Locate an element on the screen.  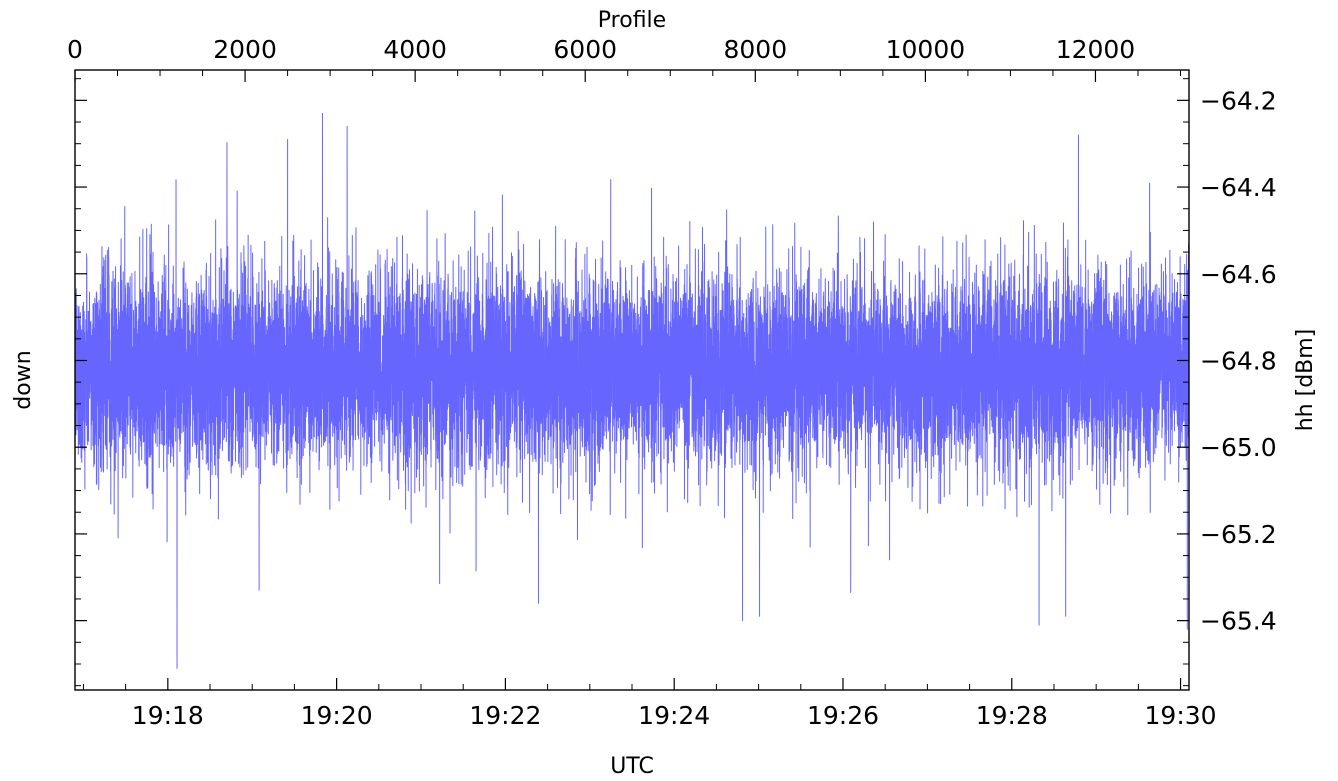
x-top-tick-label: 4000 is located at coordinates (415, 49).